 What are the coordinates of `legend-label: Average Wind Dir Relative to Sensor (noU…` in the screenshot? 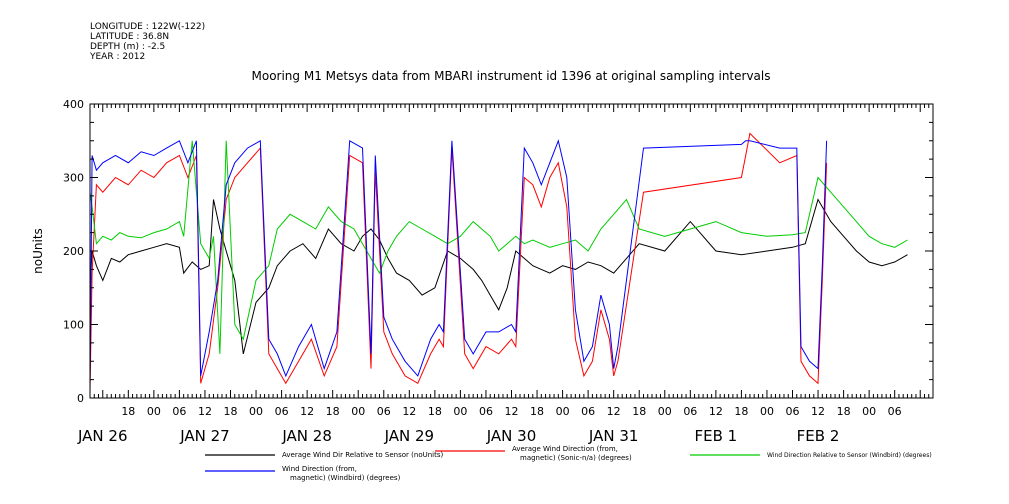 It's located at (362, 455).